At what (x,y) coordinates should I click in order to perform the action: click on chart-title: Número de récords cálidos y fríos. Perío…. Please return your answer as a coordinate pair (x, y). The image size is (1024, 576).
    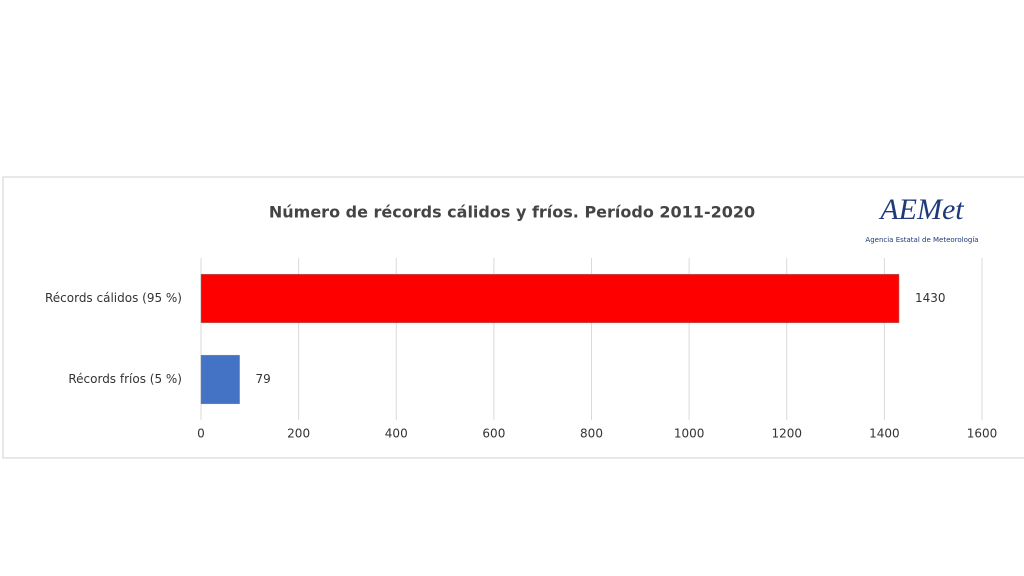
    Looking at the image, I should click on (512, 212).